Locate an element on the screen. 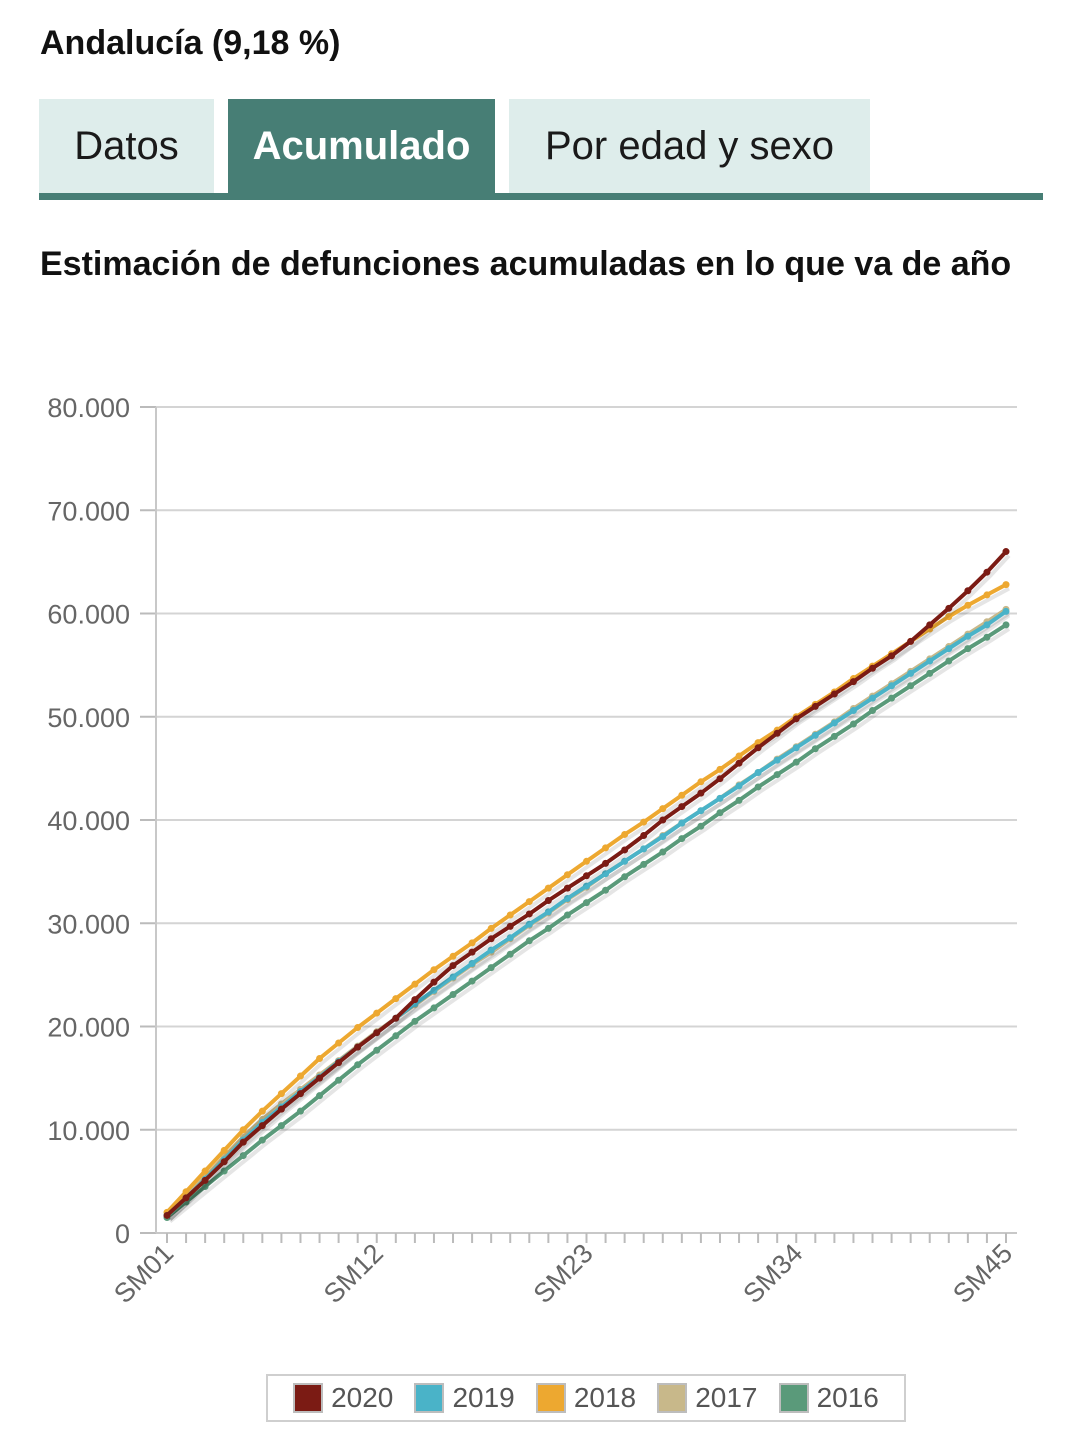  region-title: Andalucía (9,18 %) is located at coordinates (190, 43).